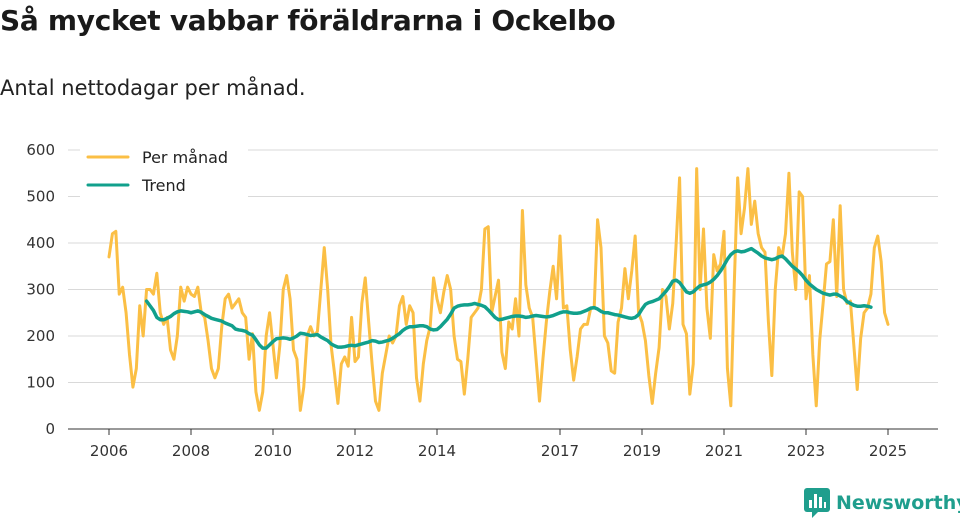  Describe the element at coordinates (185, 157) in the screenshot. I see `legend-label-monthly: Per månad` at that location.